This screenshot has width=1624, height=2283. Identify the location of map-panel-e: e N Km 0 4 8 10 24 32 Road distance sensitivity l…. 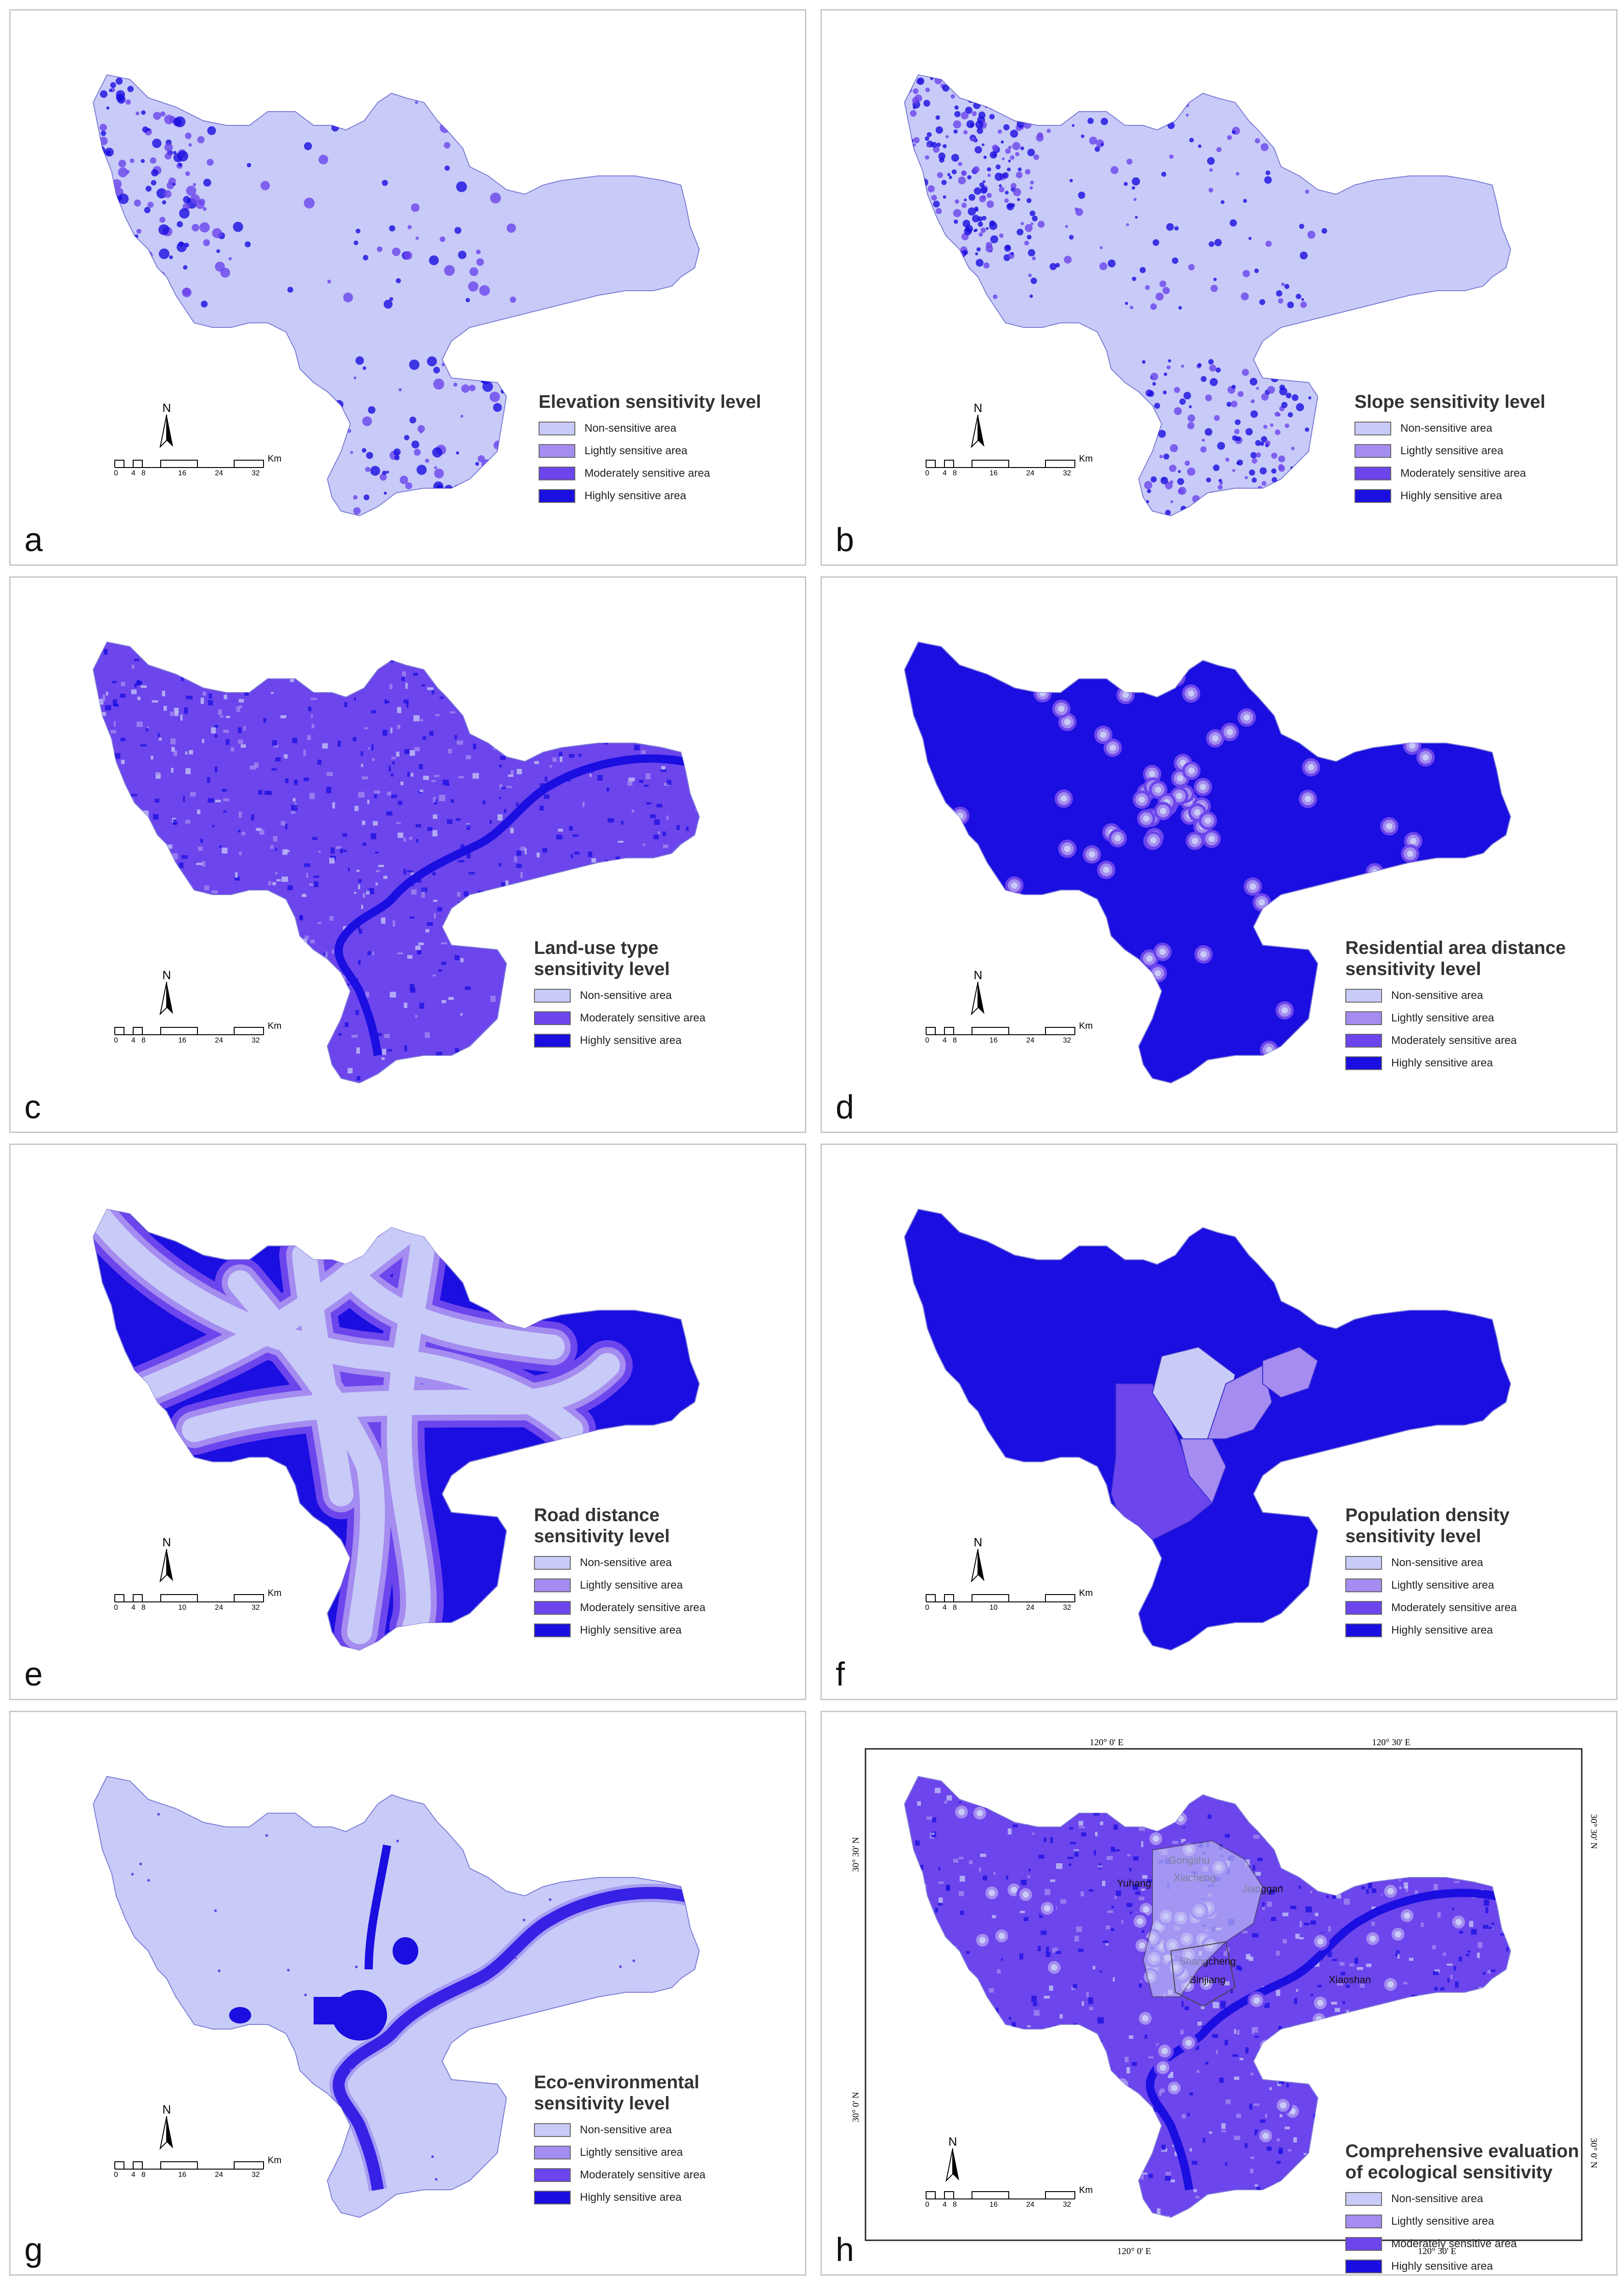
(407, 1422).